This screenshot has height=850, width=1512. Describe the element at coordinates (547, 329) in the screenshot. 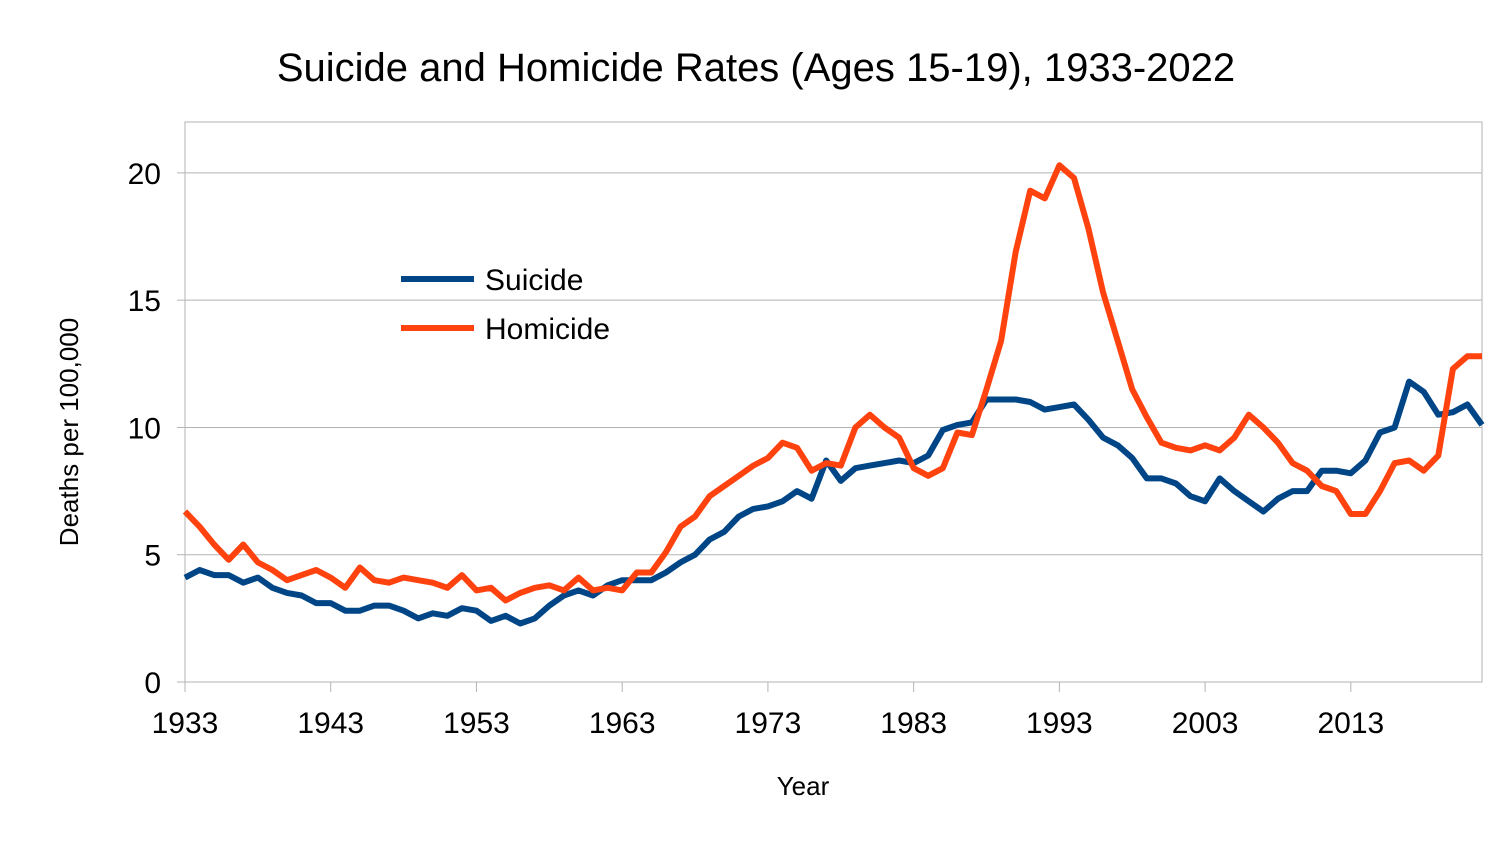

I see `legend-label-homicide: Homicide` at that location.